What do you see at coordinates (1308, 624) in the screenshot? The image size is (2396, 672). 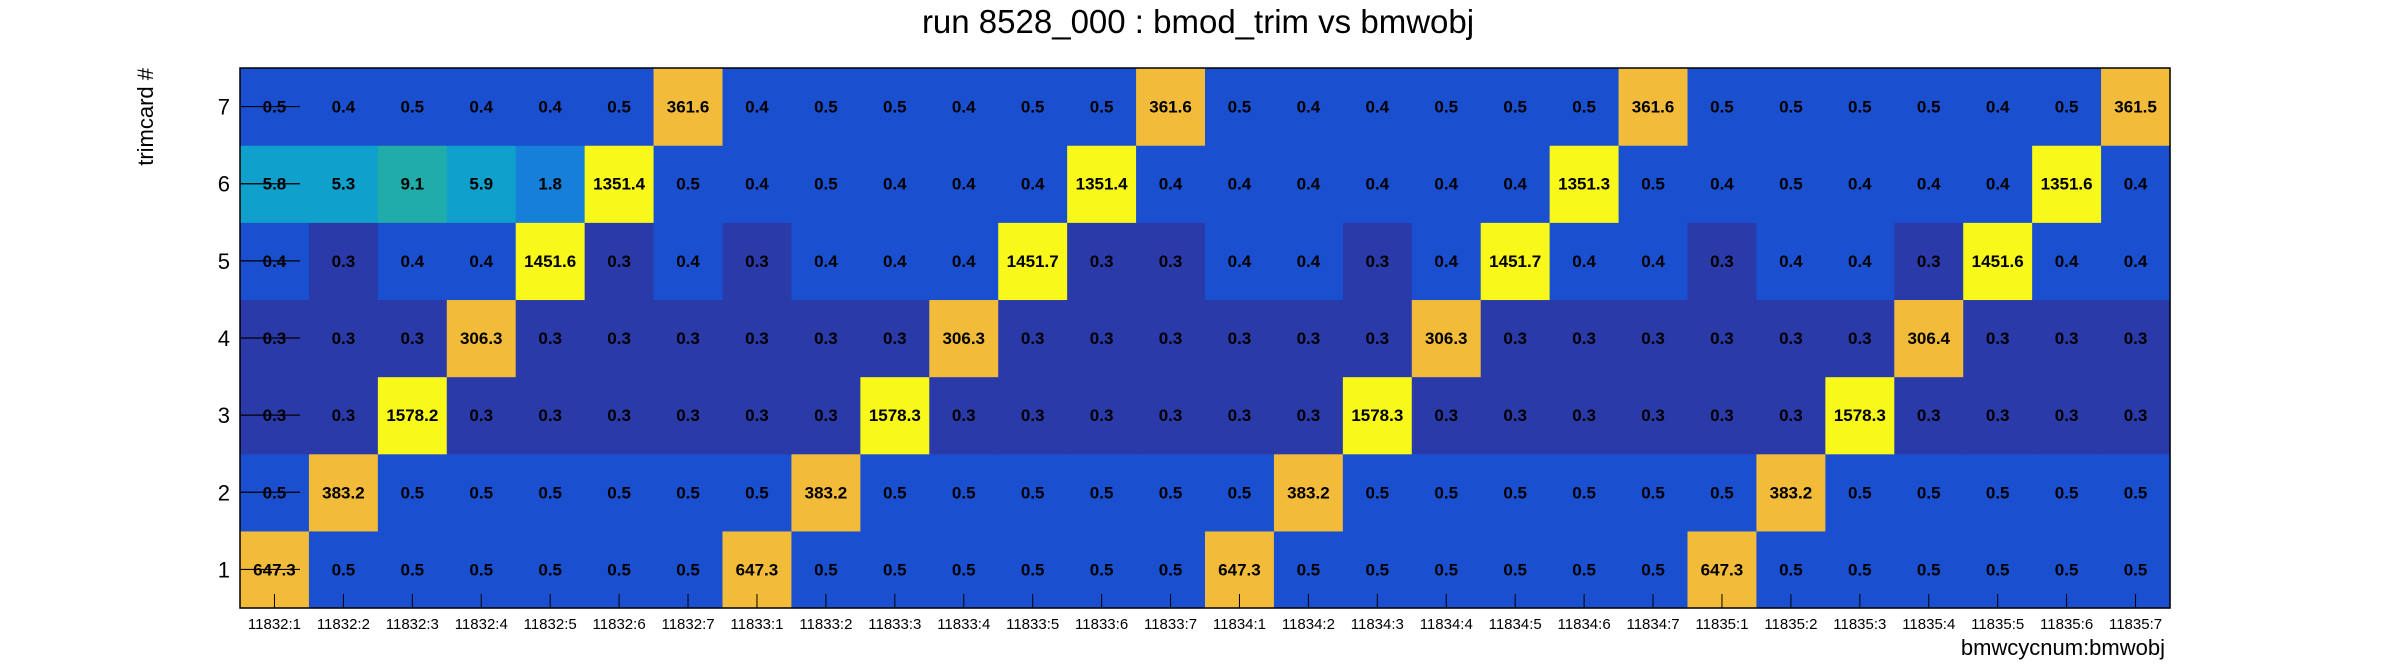 I see `x-tick-label: 11834:2` at bounding box center [1308, 624].